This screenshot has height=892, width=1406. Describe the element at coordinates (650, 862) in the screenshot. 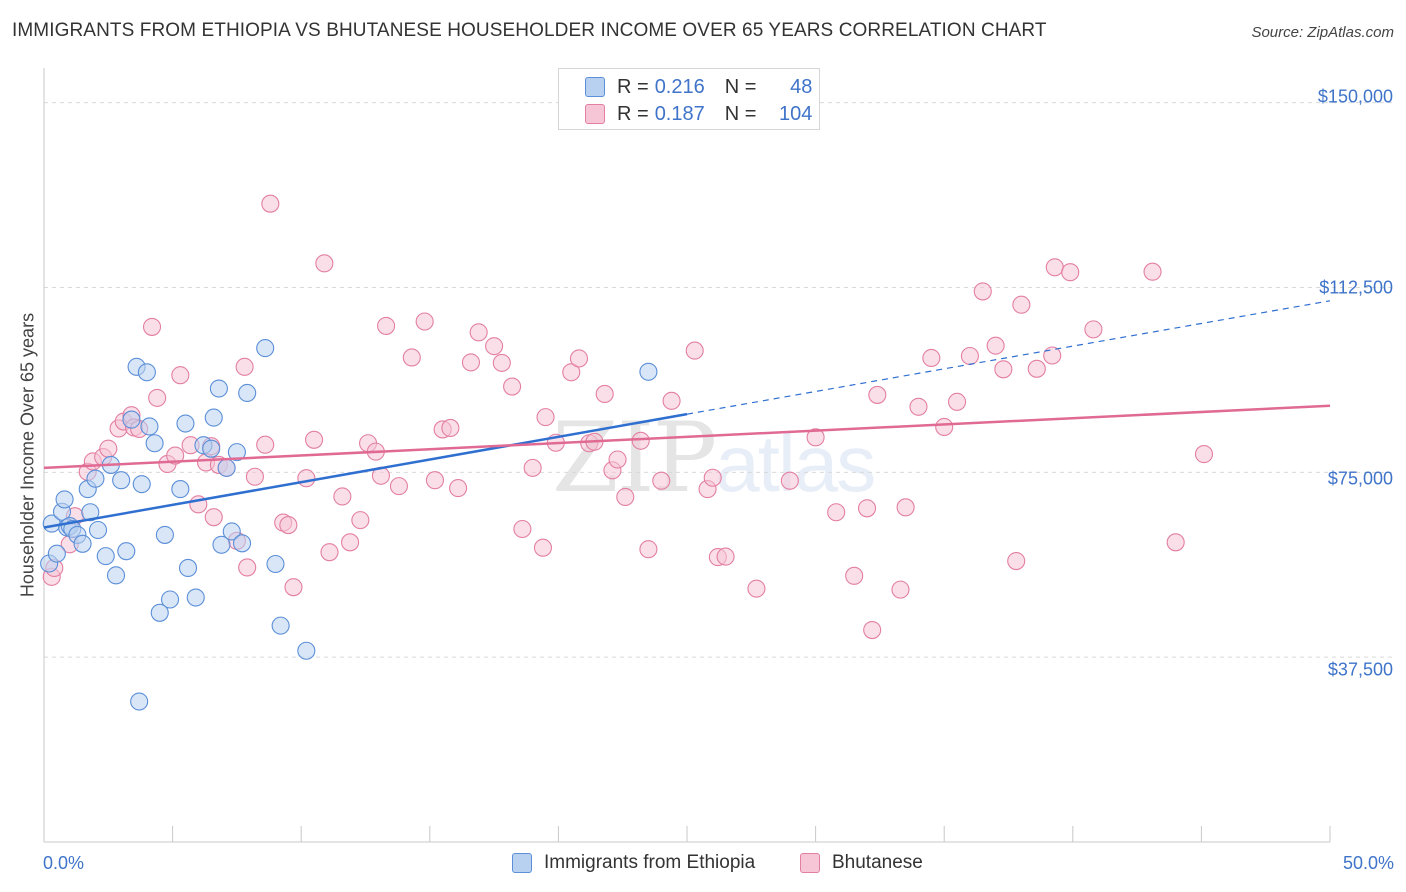

I see `legend-label: Immigrants from Ethiopia` at that location.